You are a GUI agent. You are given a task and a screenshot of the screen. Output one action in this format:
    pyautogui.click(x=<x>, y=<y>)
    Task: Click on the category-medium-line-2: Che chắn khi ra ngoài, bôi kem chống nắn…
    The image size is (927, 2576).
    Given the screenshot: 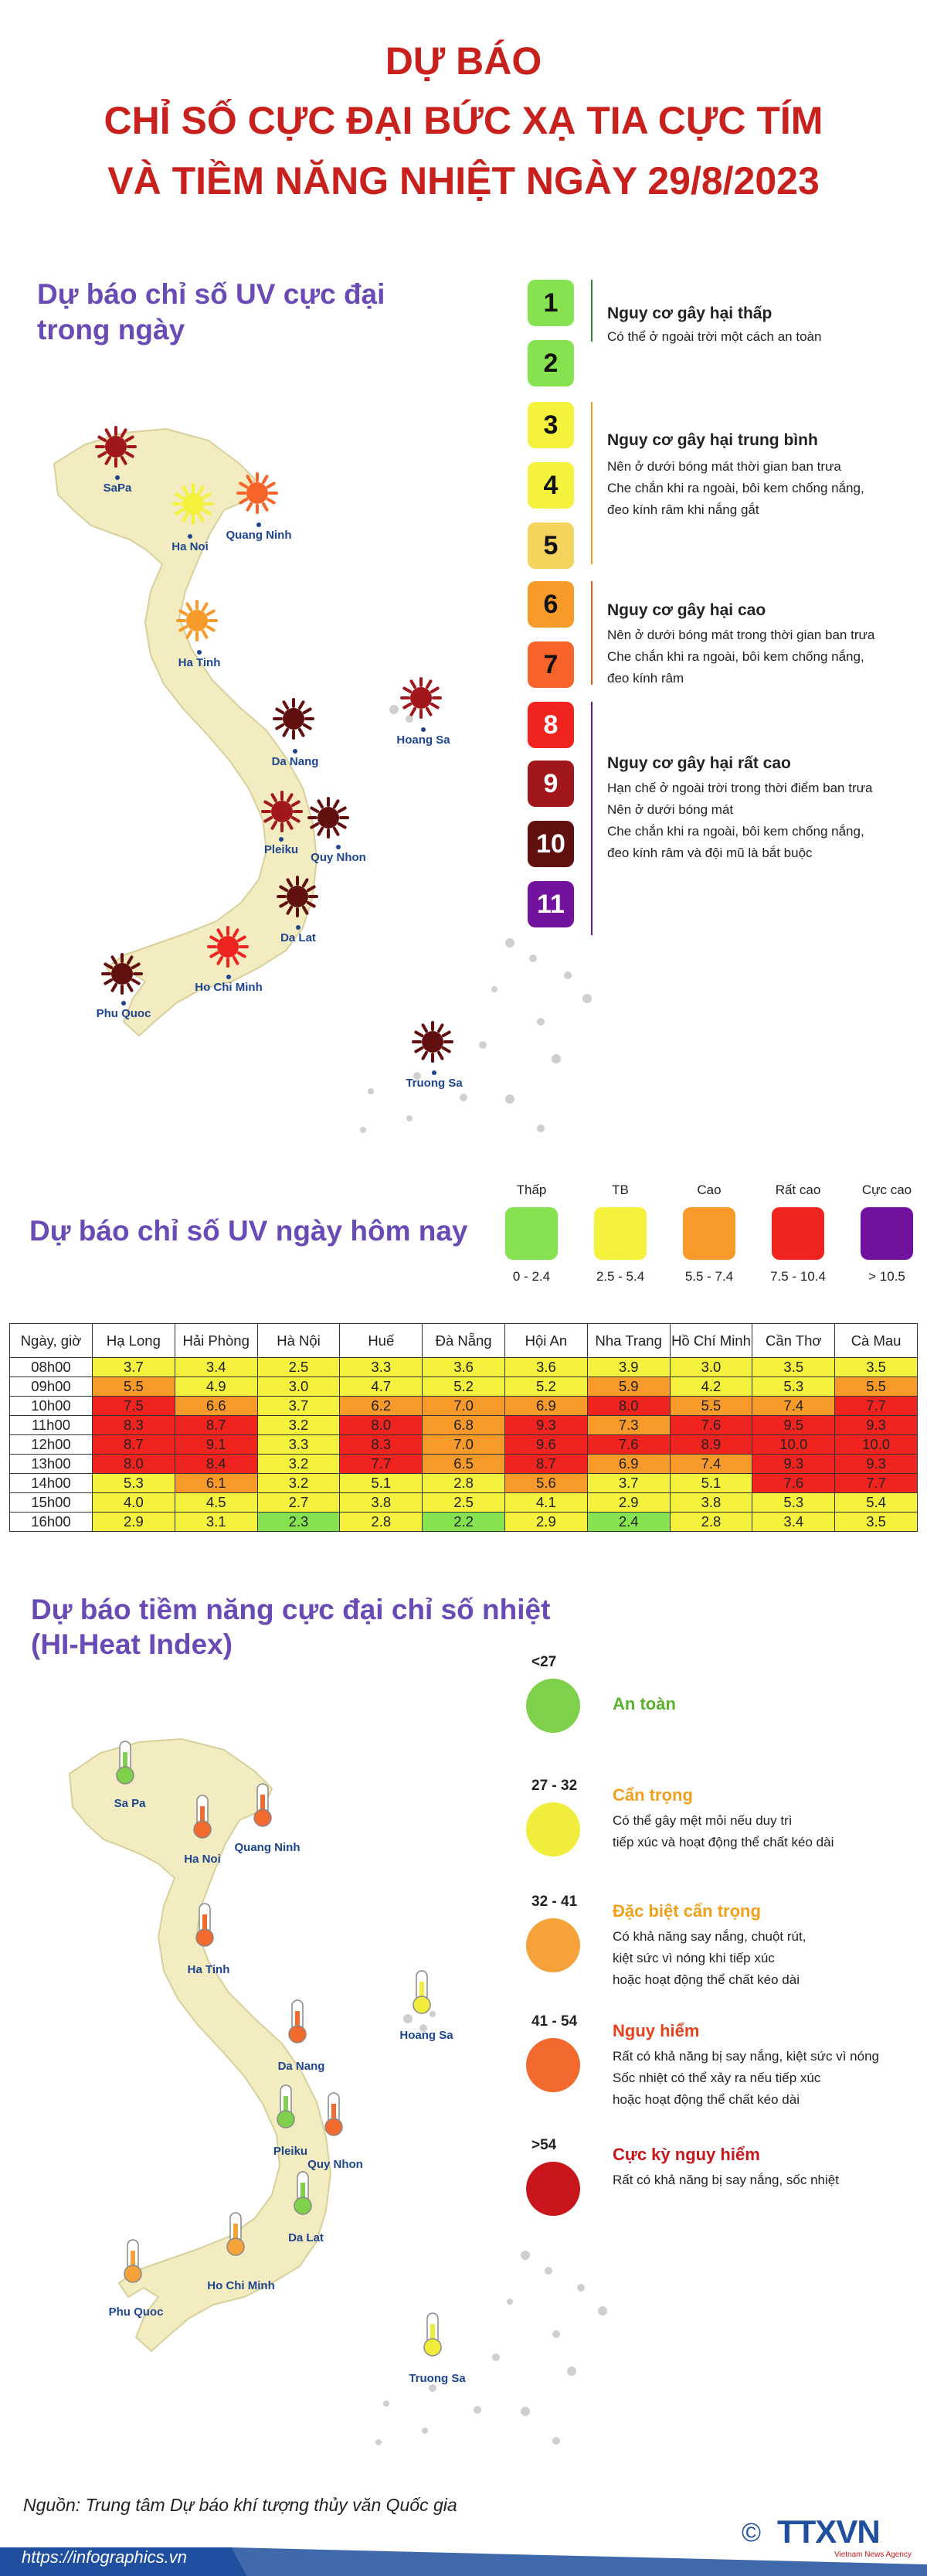 What is the action you would take?
    pyautogui.click(x=735, y=488)
    